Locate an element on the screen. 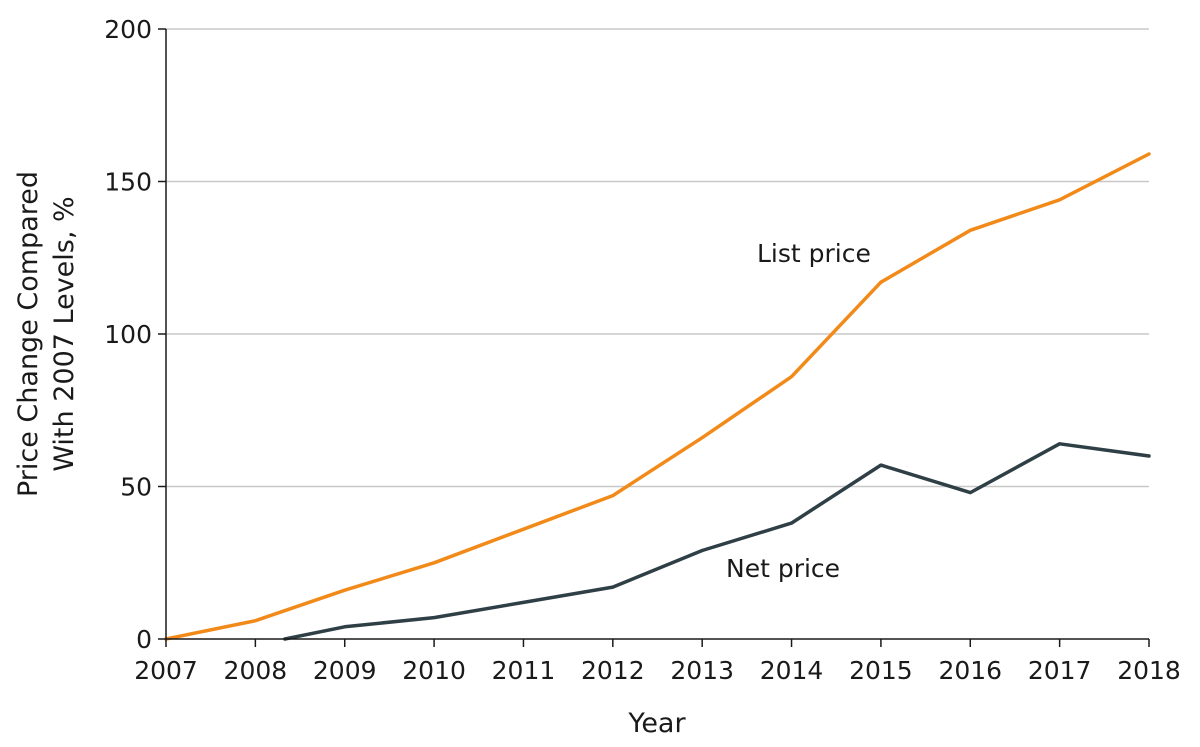  x-tick-label: 2017 is located at coordinates (1060, 670).